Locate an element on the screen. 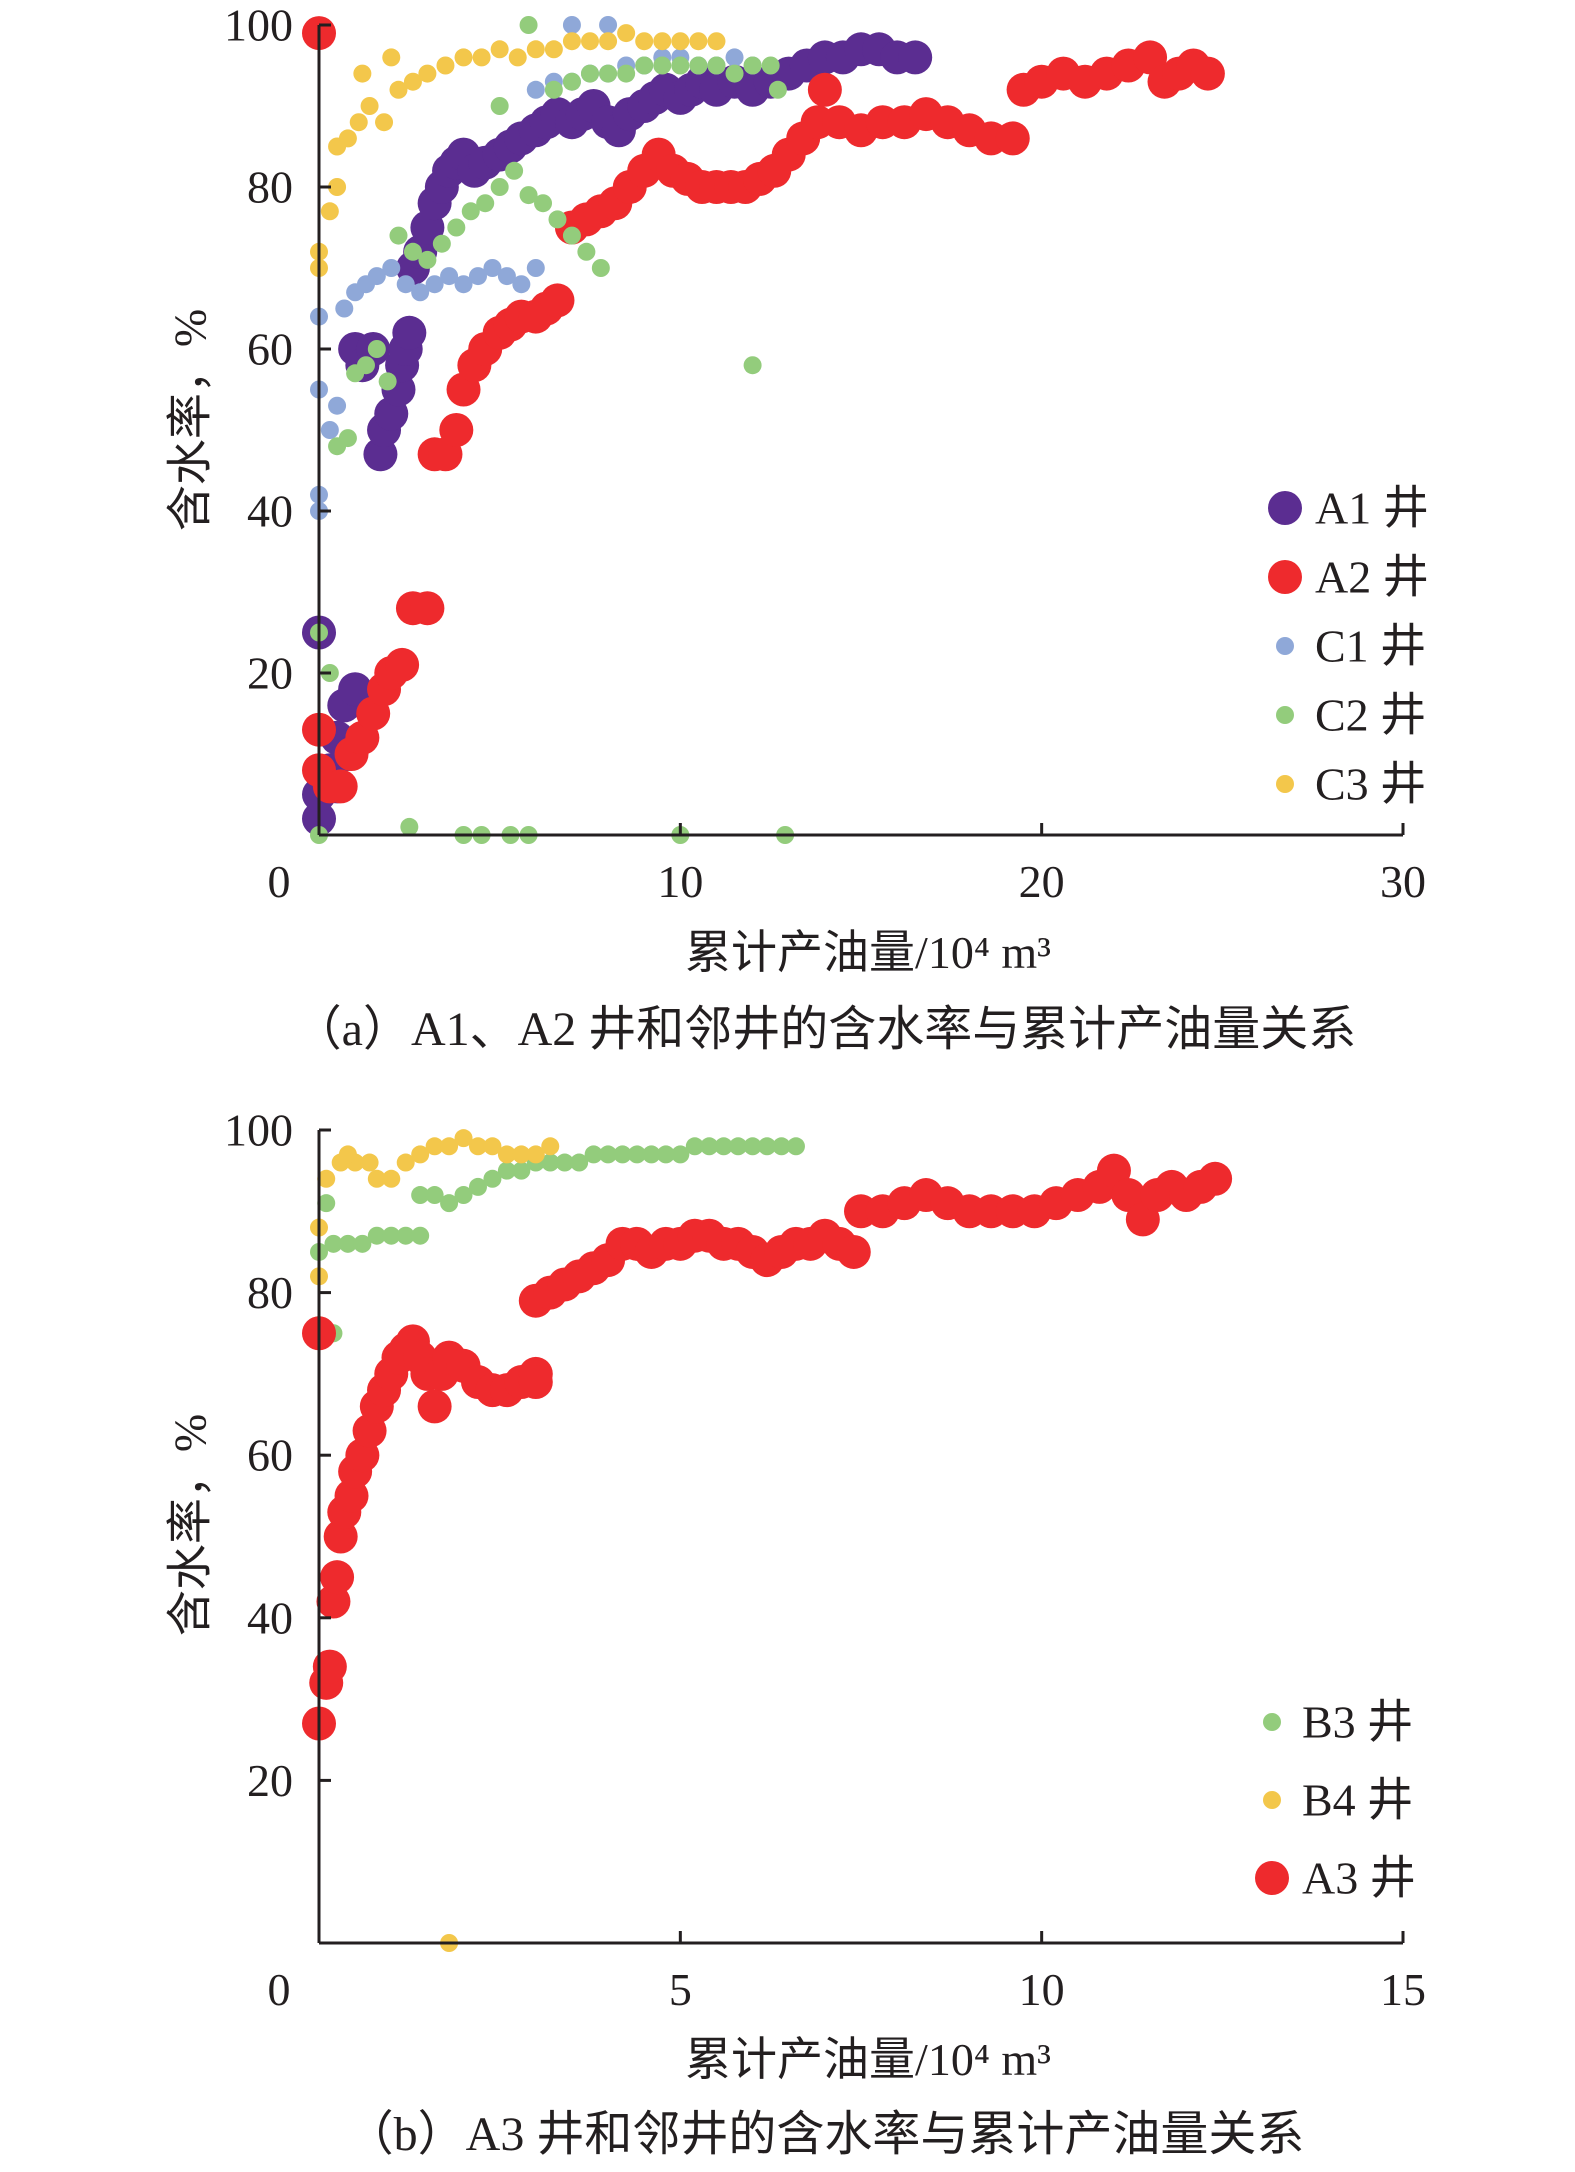 The width and height of the screenshot is (1575, 2172). chart-b-y-tick-label: 20 is located at coordinates (270, 1780).